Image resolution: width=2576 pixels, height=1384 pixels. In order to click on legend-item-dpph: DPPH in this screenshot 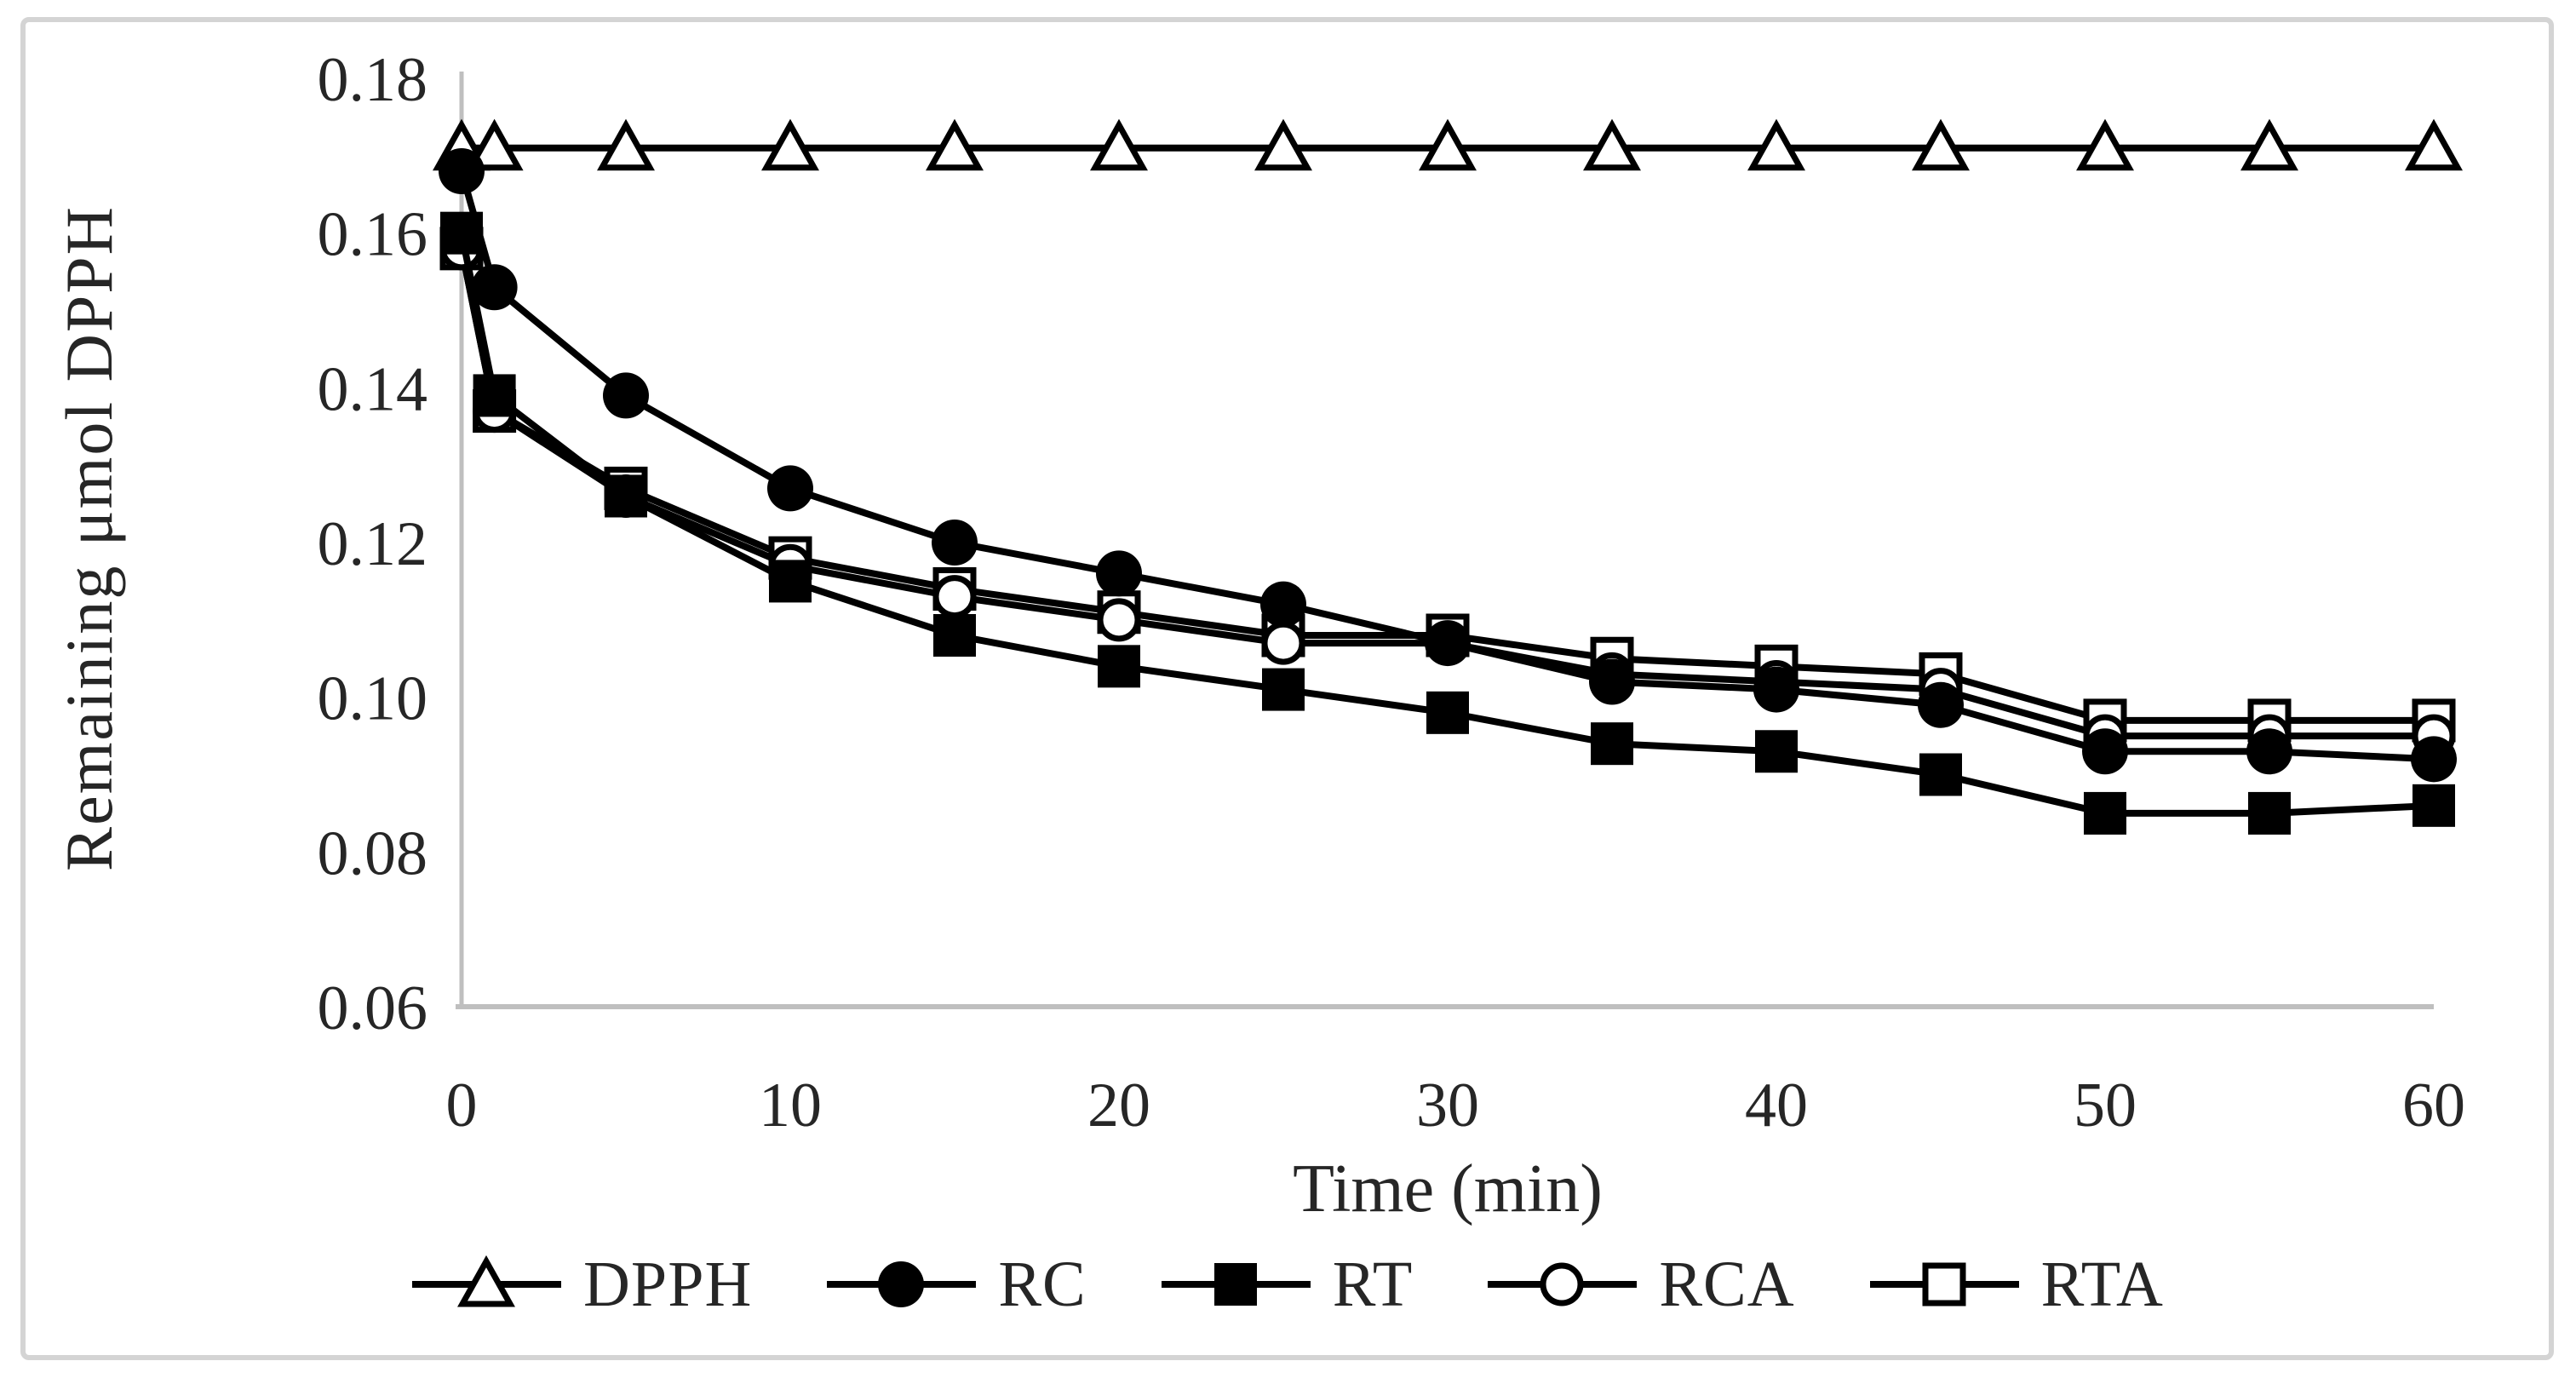, I will do `click(582, 1284)`.